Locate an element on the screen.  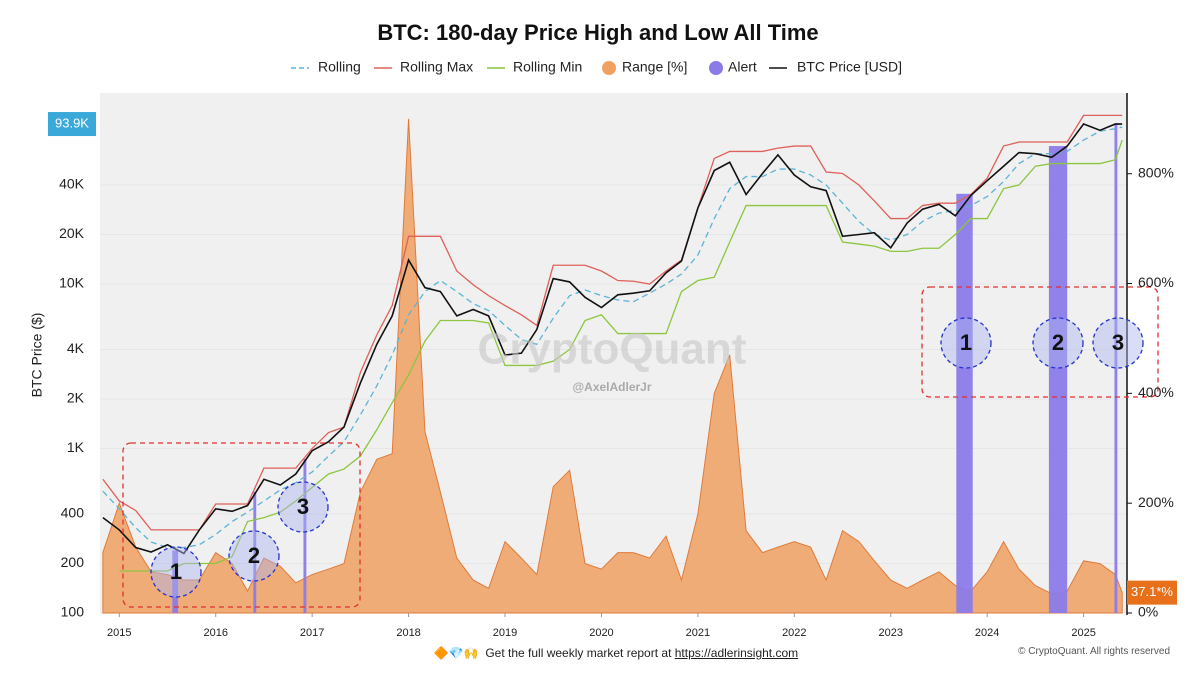
y-tick-label: 1K is located at coordinates (76, 447).